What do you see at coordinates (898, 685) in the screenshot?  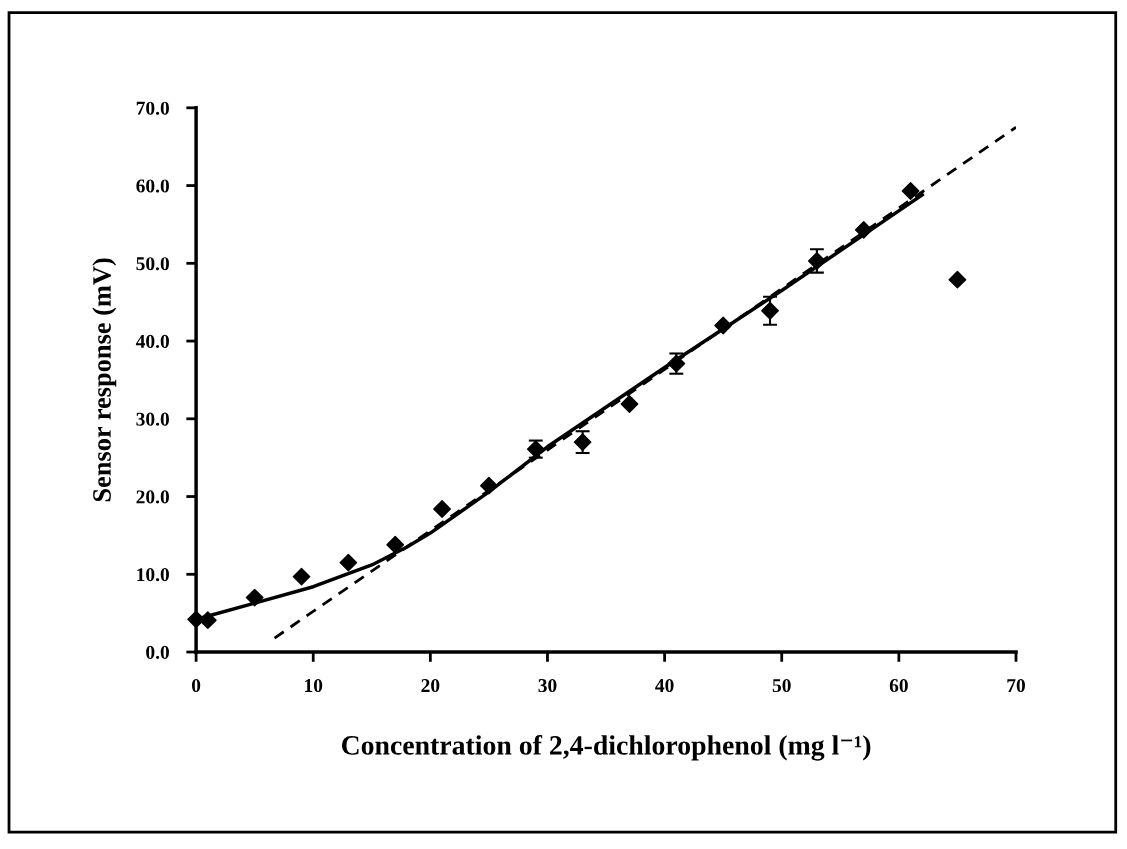 I see `x-tick-label: 60` at bounding box center [898, 685].